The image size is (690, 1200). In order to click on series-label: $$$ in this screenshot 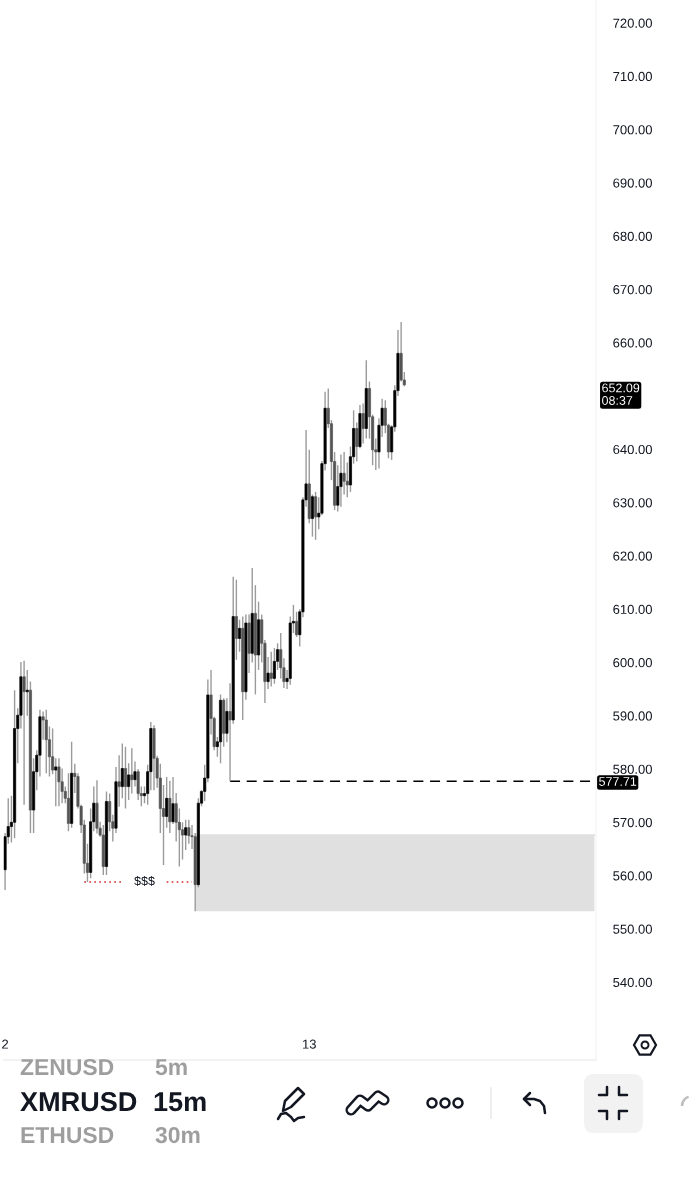, I will do `click(144, 881)`.